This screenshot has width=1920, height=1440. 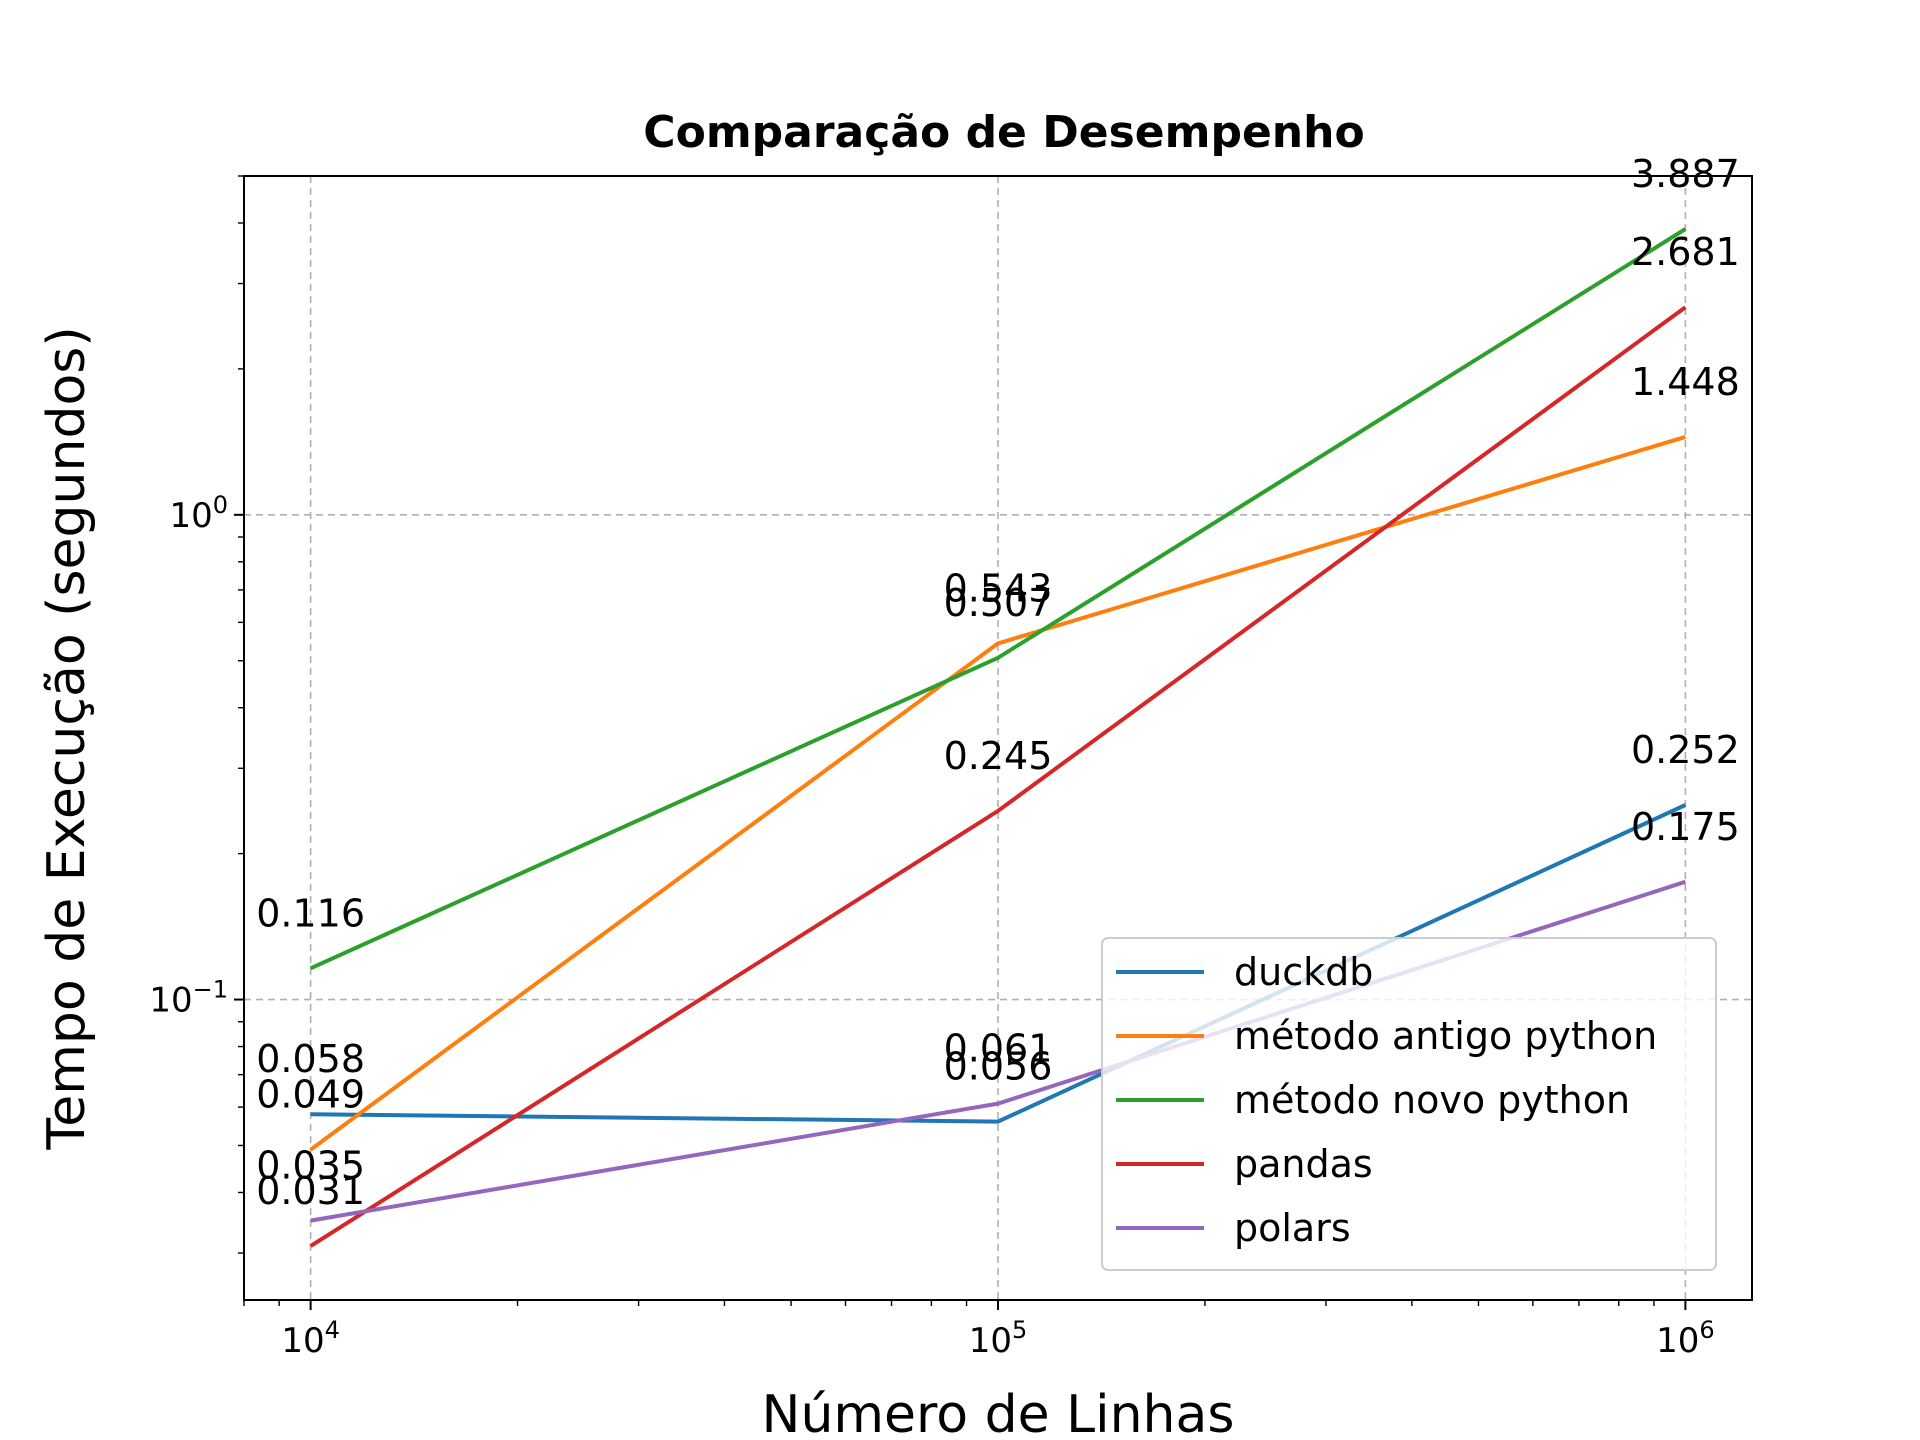 I want to click on y-axis-label: Tempo de Execução (segundos), so click(x=67, y=738).